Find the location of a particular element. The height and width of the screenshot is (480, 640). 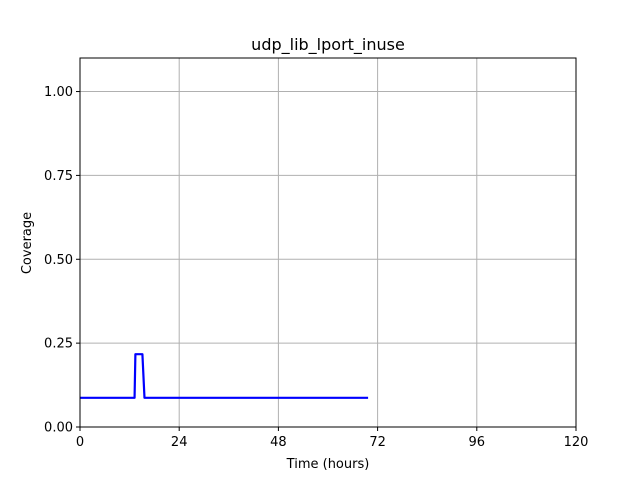

coverage-series-line is located at coordinates (224, 376).